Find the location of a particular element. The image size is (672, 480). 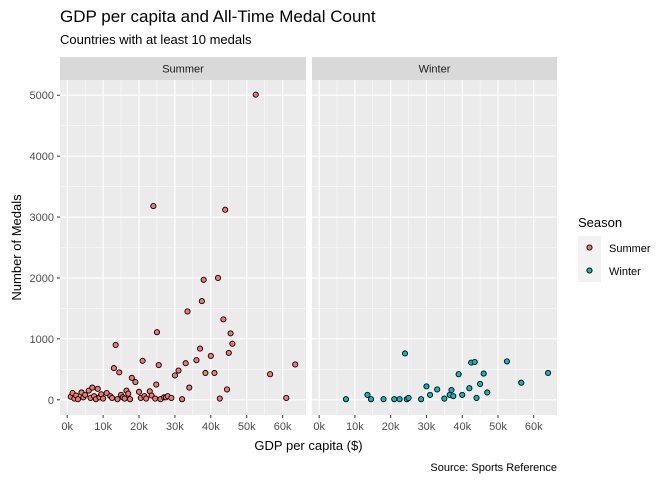

legend-label: Summer is located at coordinates (630, 249).